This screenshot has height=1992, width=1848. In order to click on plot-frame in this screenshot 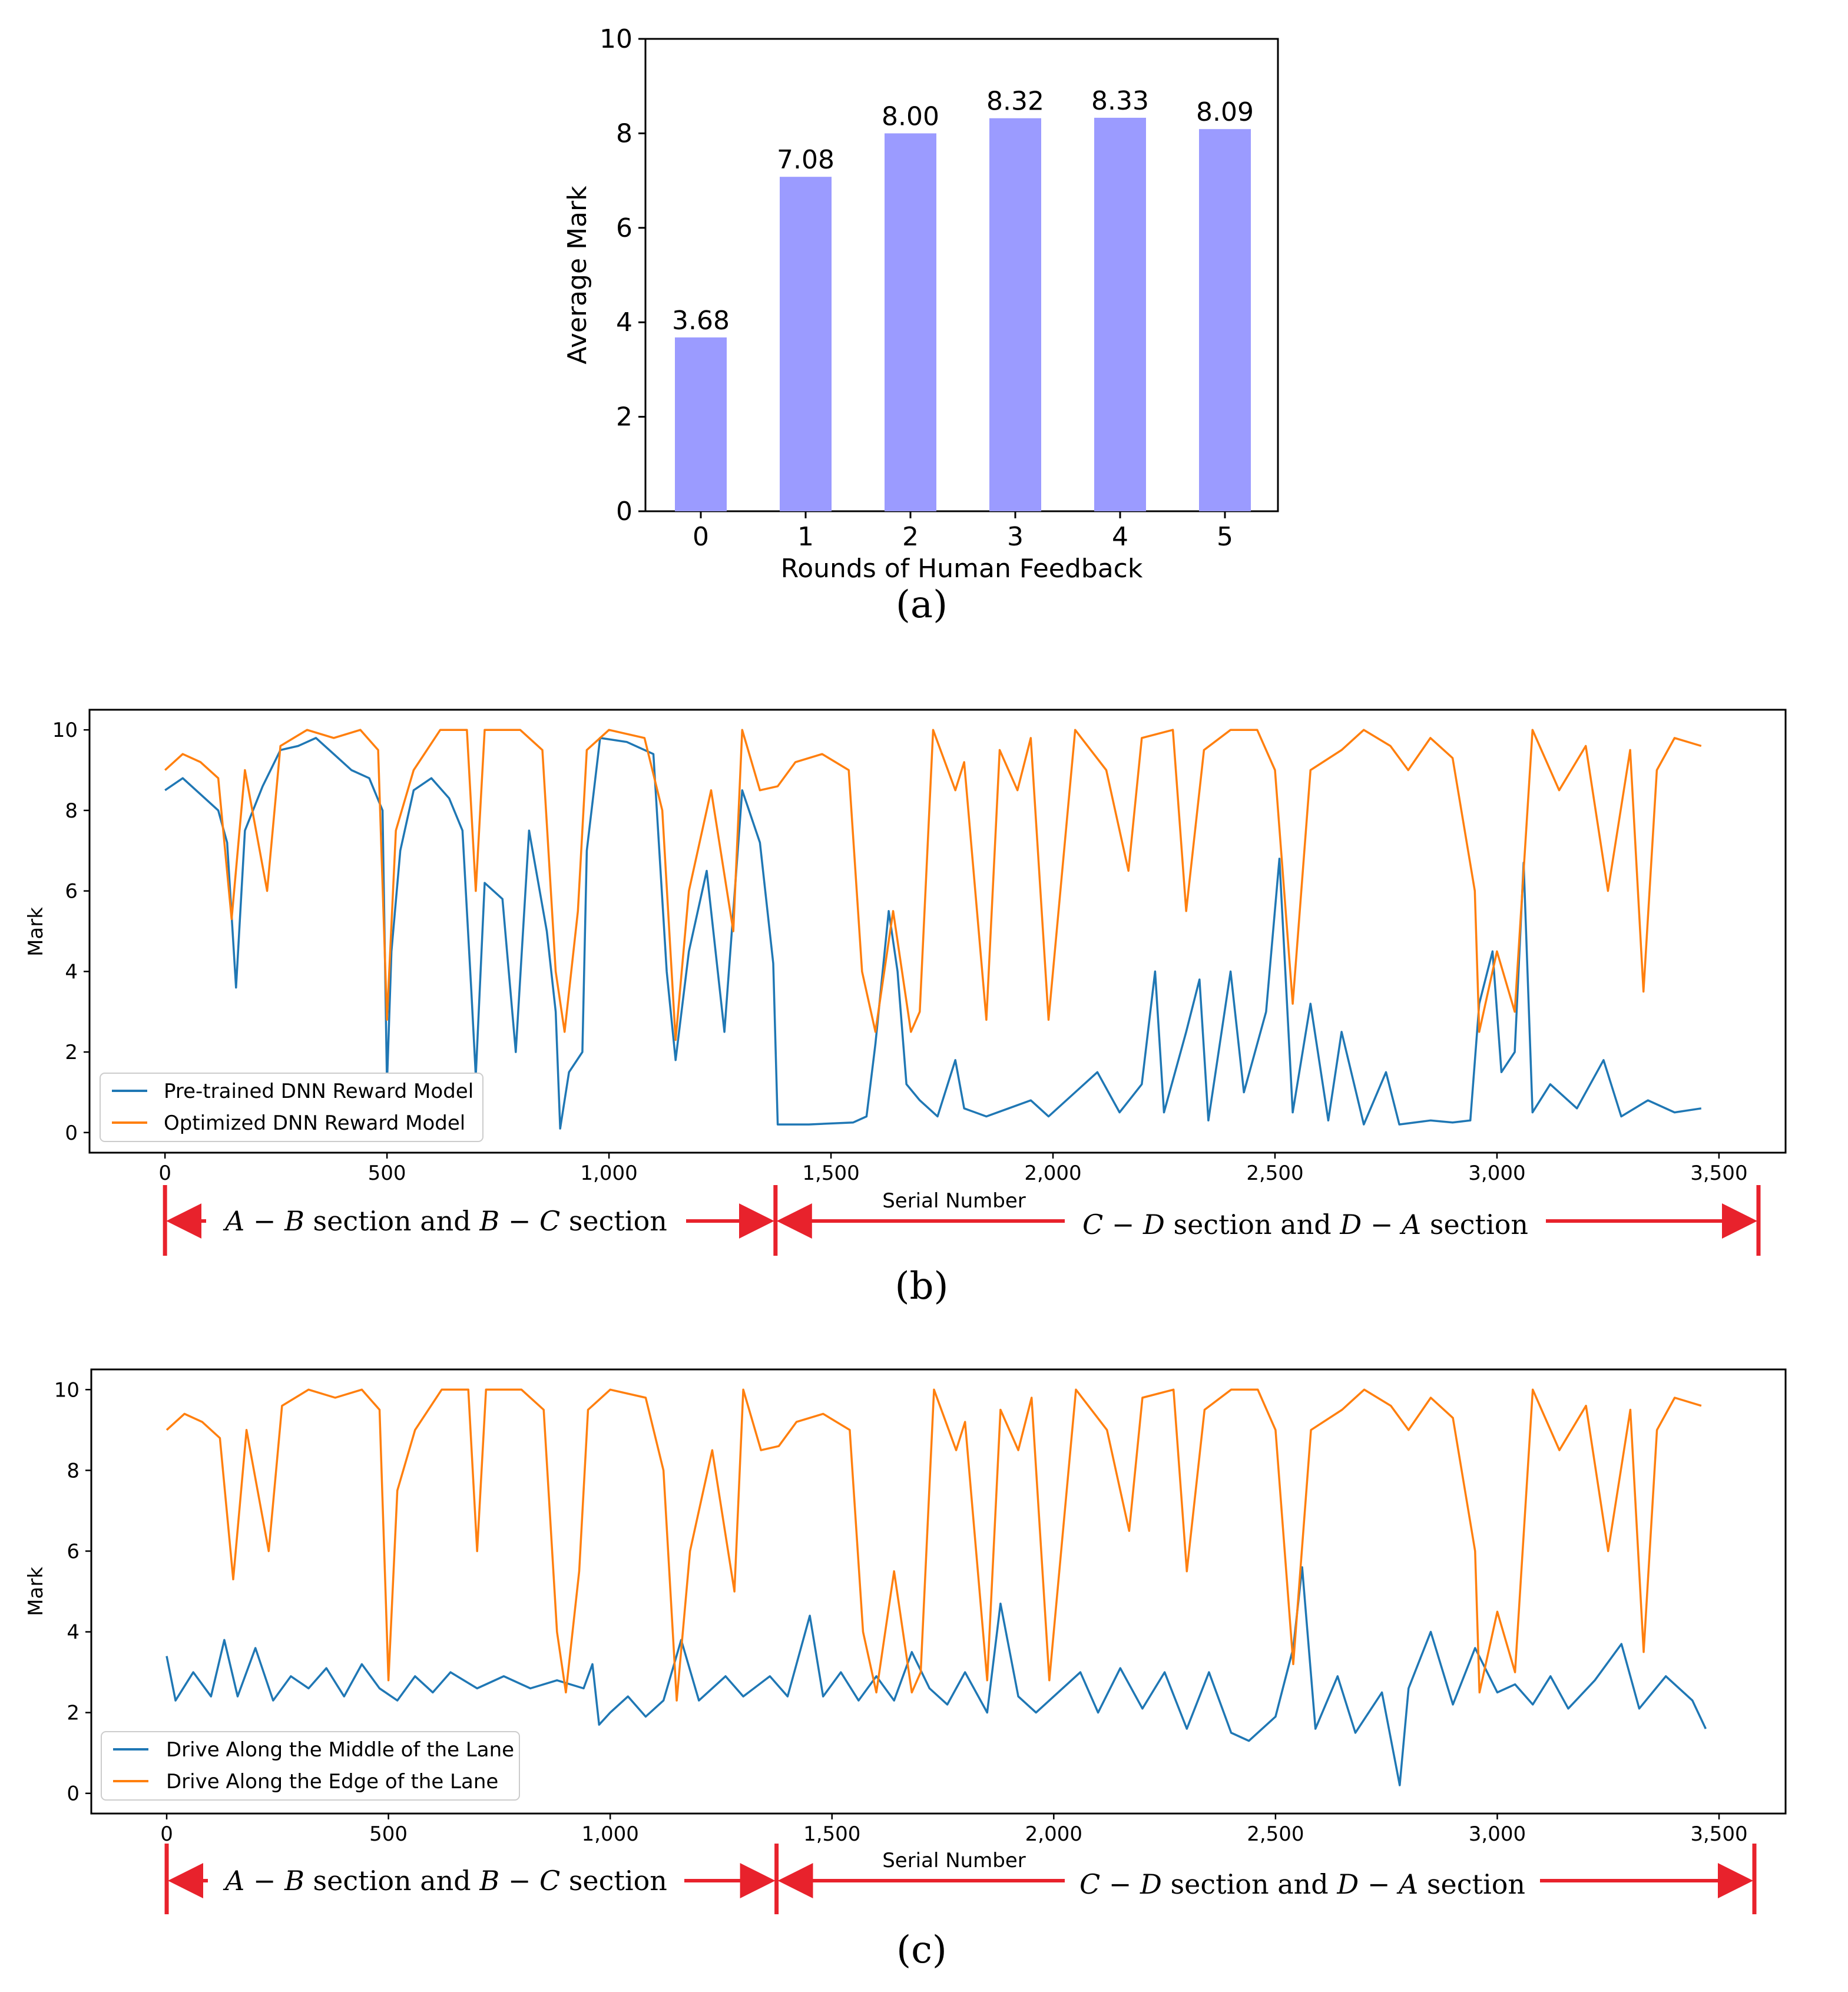, I will do `click(961, 275)`.